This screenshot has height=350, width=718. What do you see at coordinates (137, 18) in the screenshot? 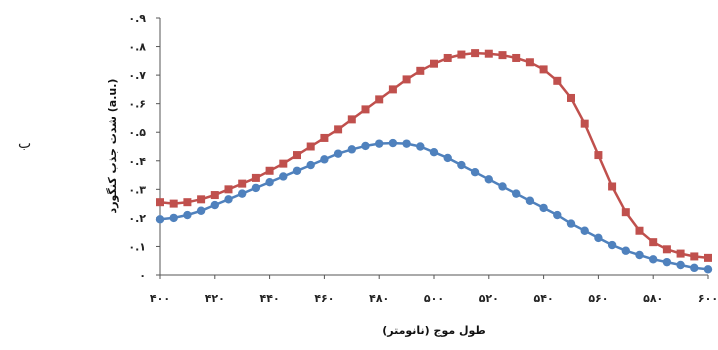
I see `y-tick-label: ۰.۹` at bounding box center [137, 18].